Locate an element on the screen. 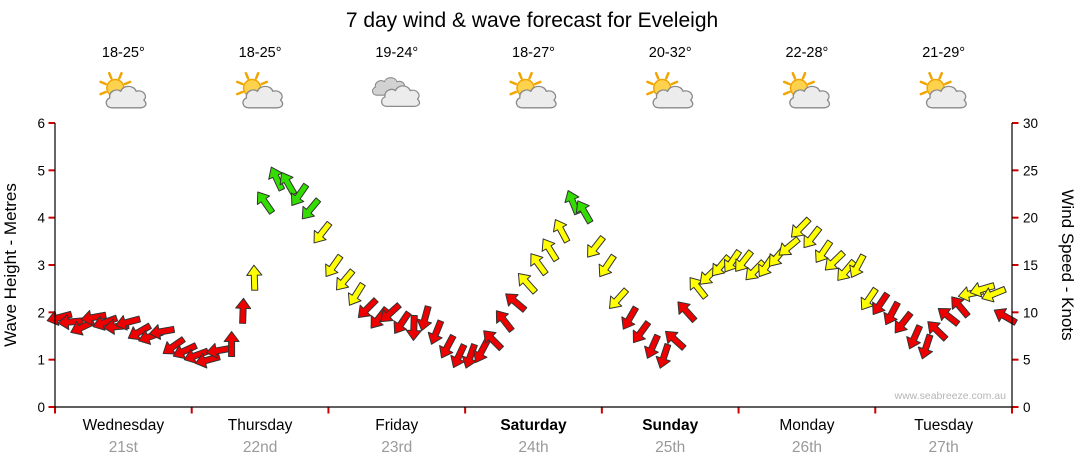 This screenshot has width=1080, height=475. right-axis-tick-label: 30 is located at coordinates (1030, 123).